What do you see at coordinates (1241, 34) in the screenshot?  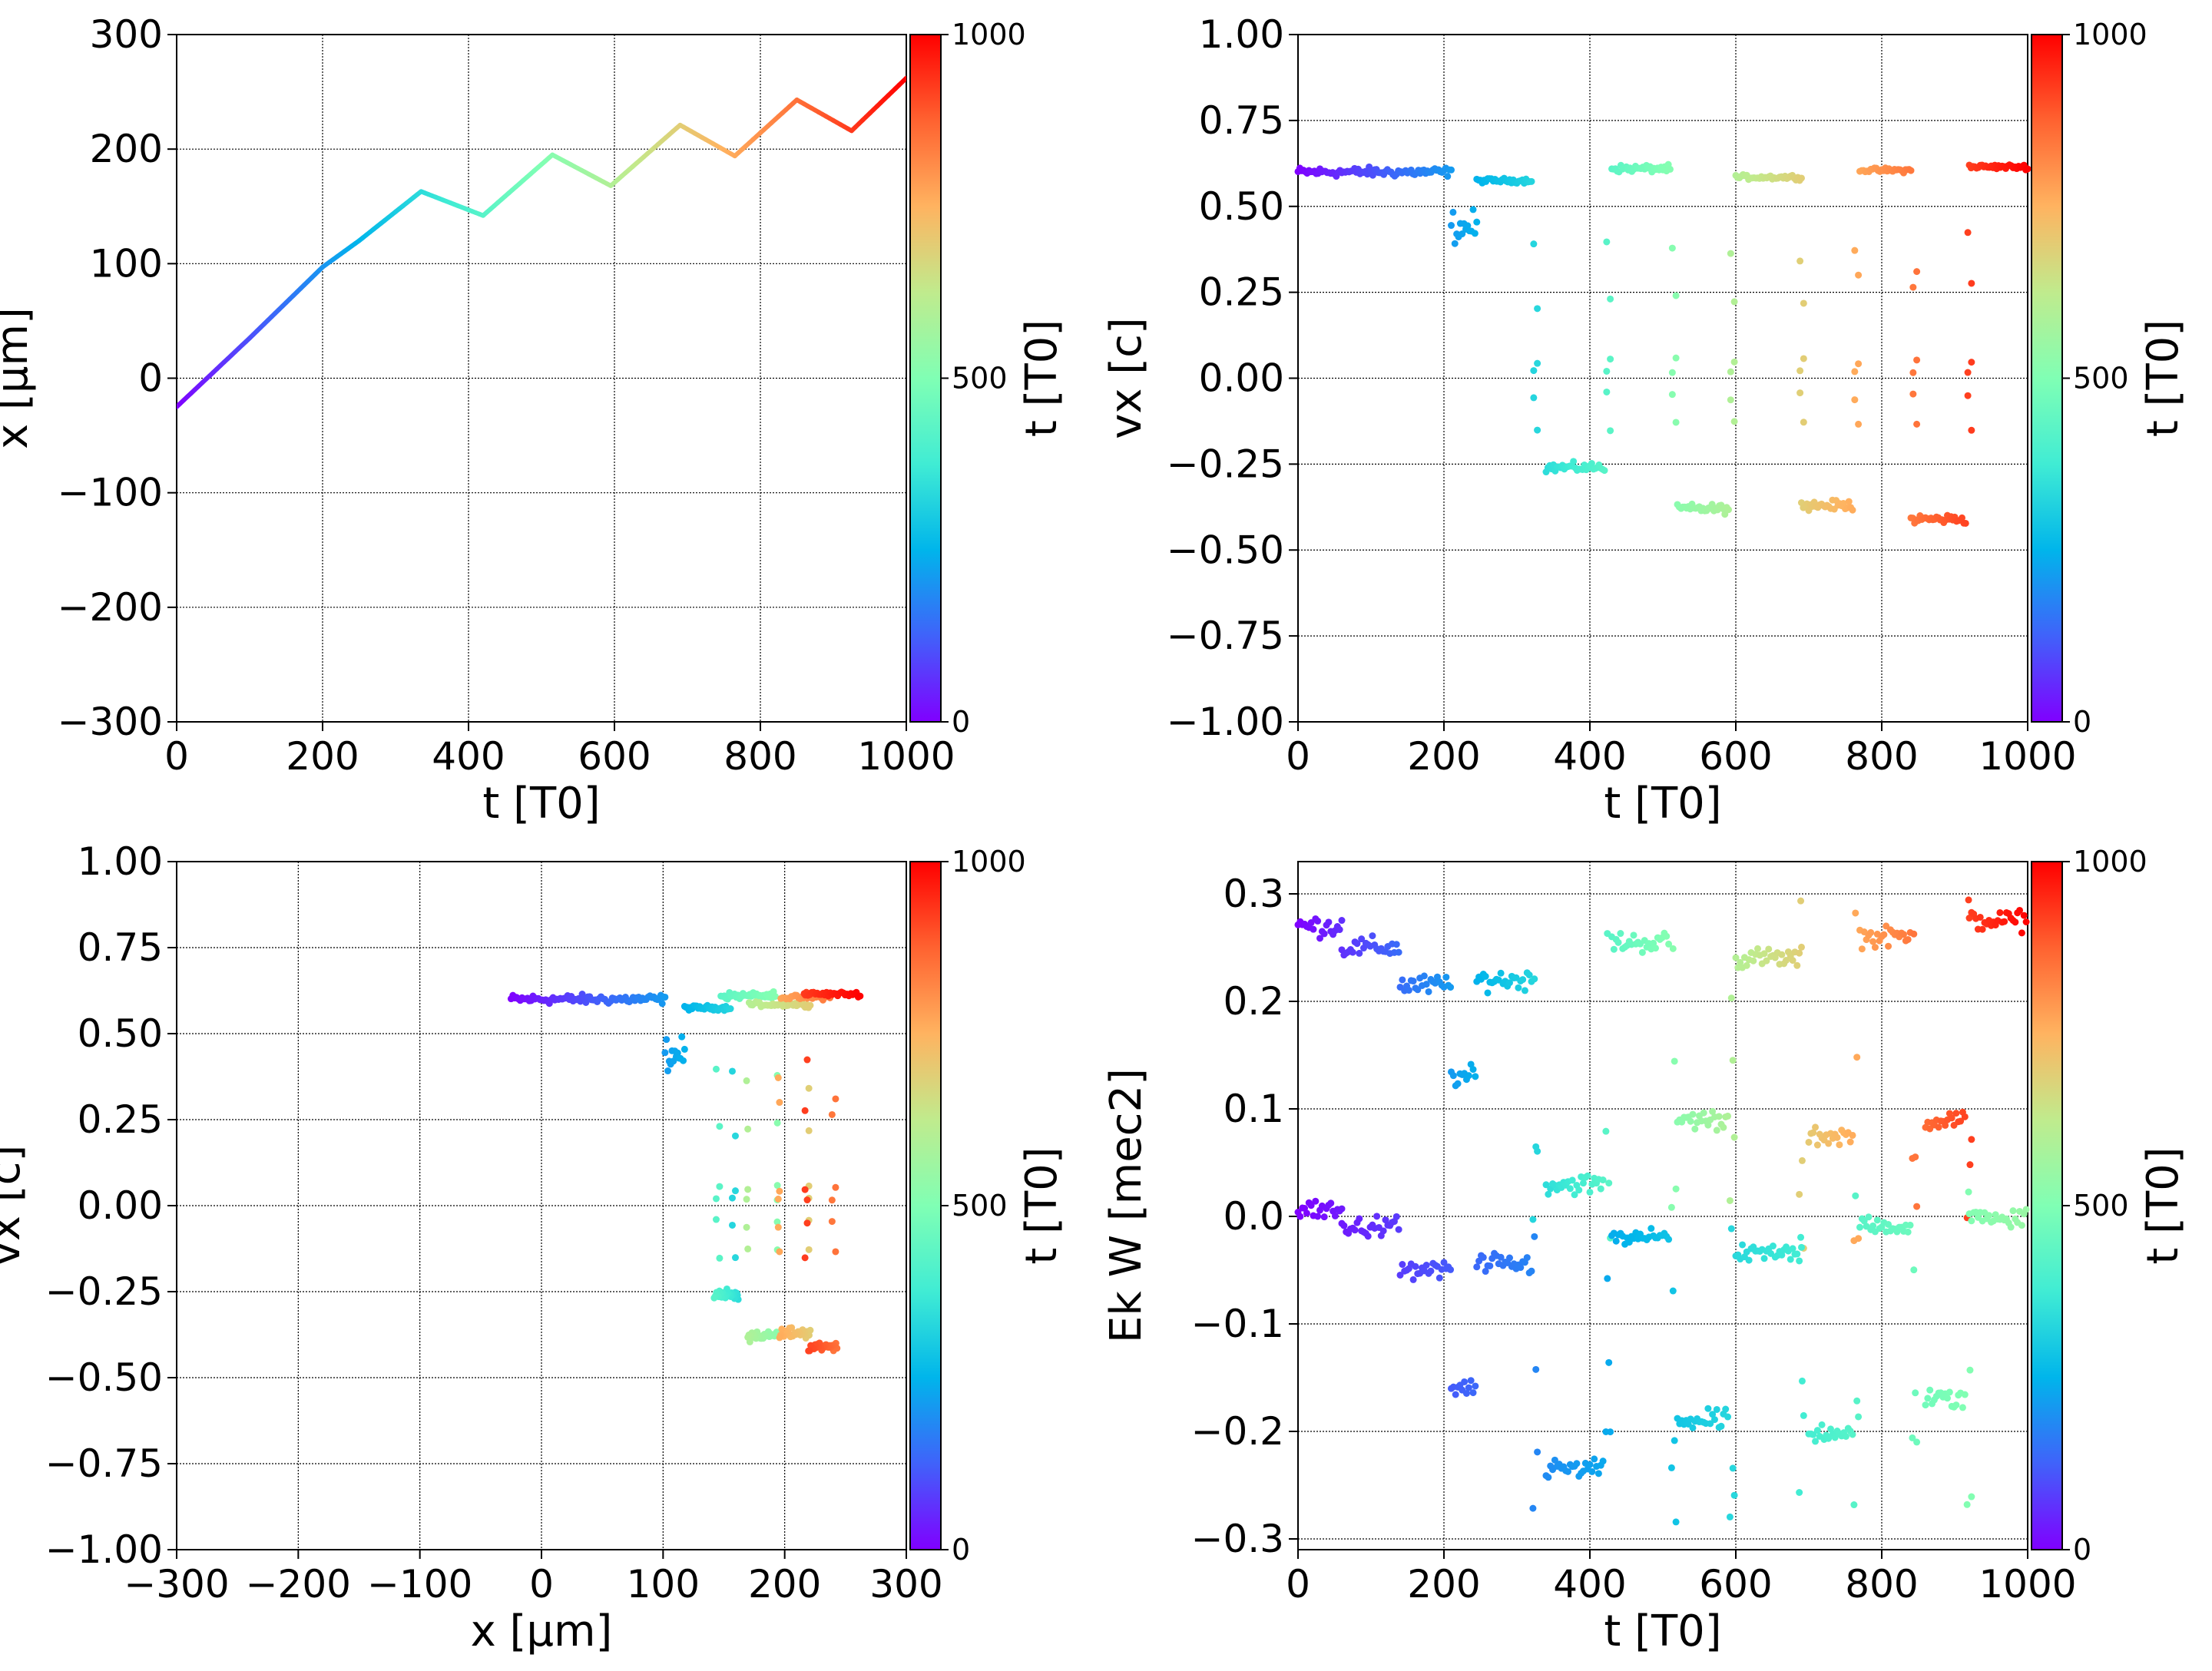 I see `y-tick-label: 1.00` at bounding box center [1241, 34].